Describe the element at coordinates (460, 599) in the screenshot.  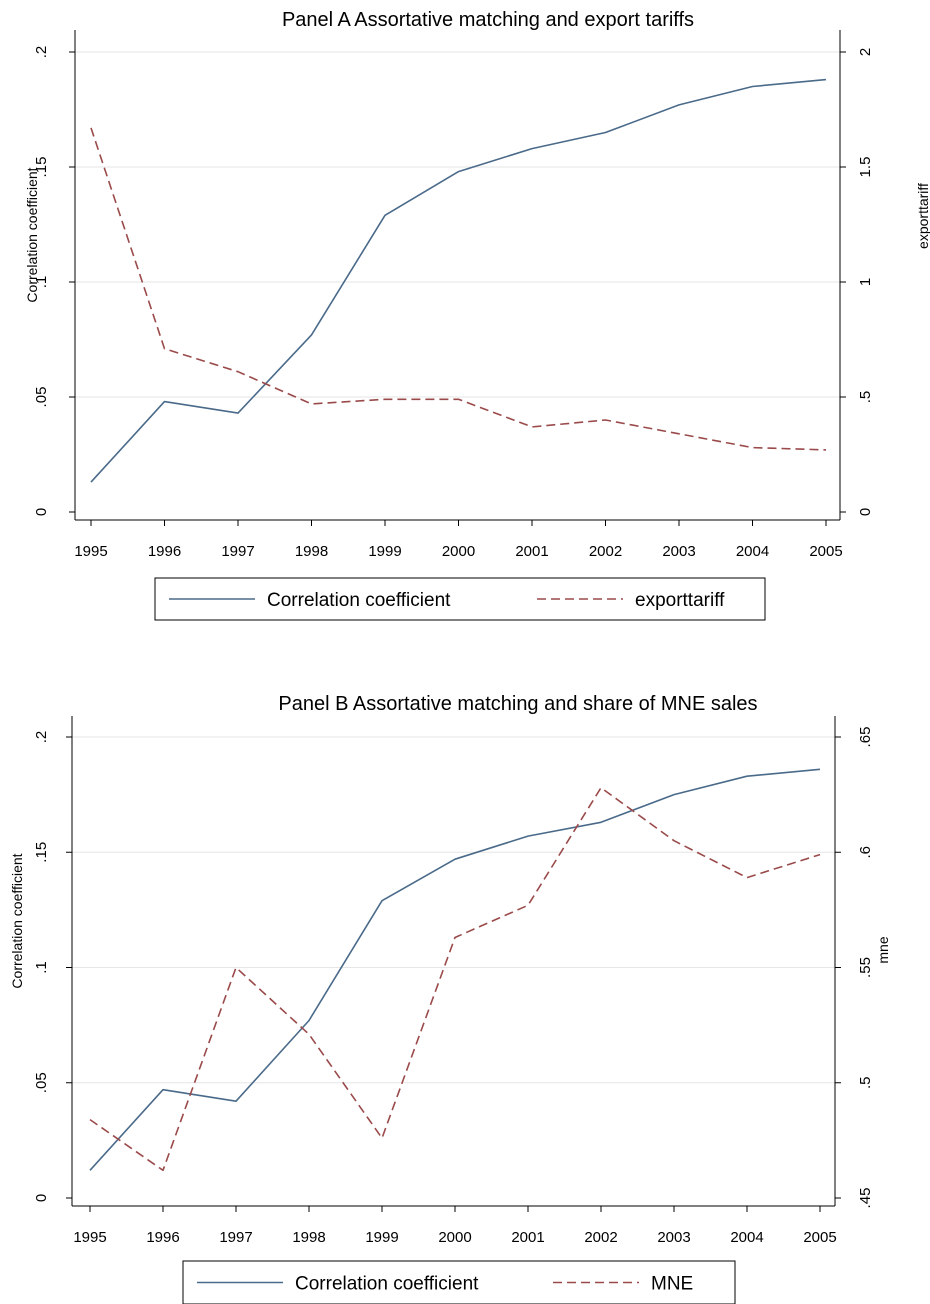
I see `legend-box` at that location.